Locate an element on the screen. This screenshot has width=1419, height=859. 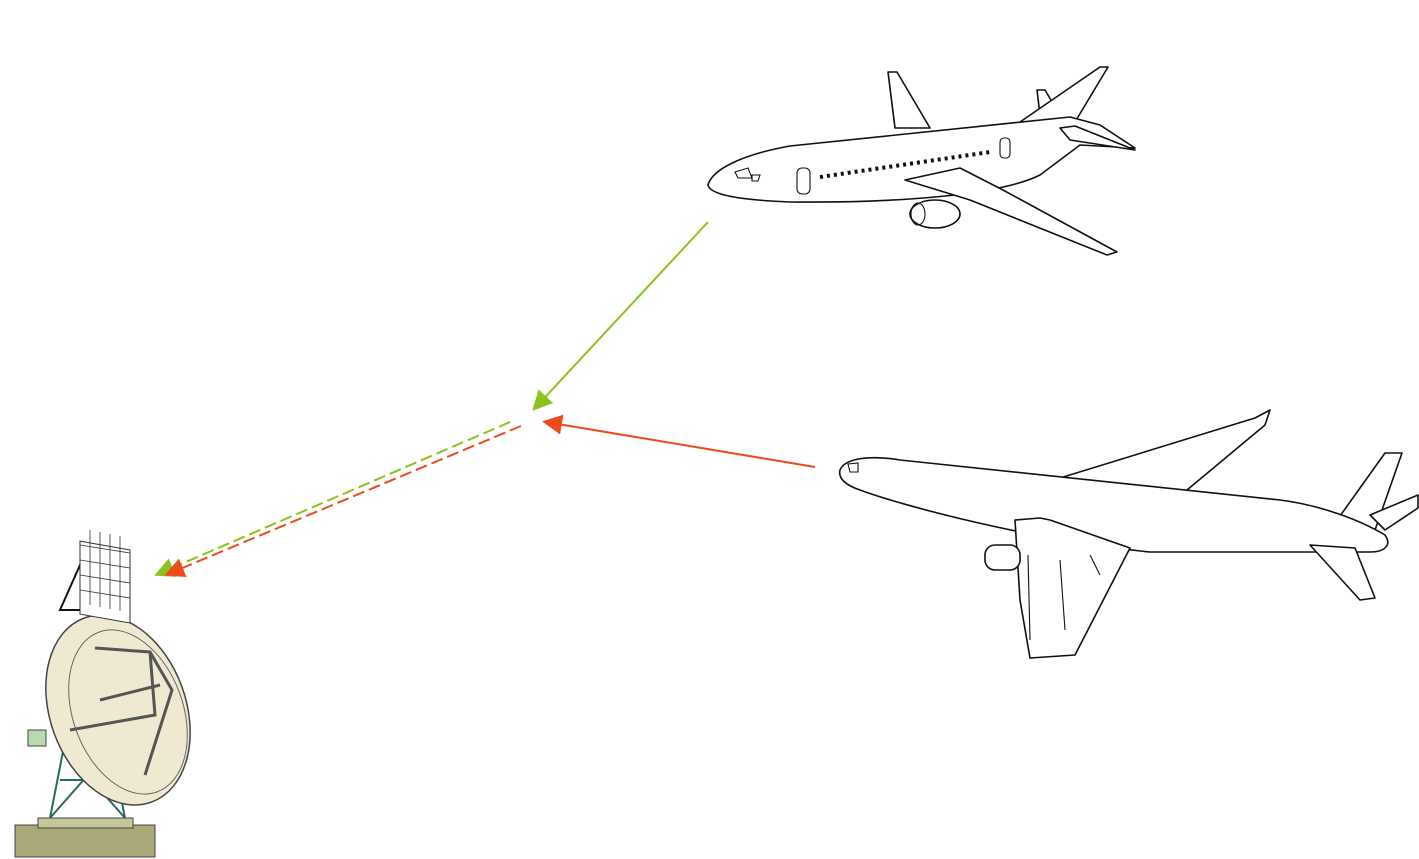
door-front is located at coordinates (803, 181).